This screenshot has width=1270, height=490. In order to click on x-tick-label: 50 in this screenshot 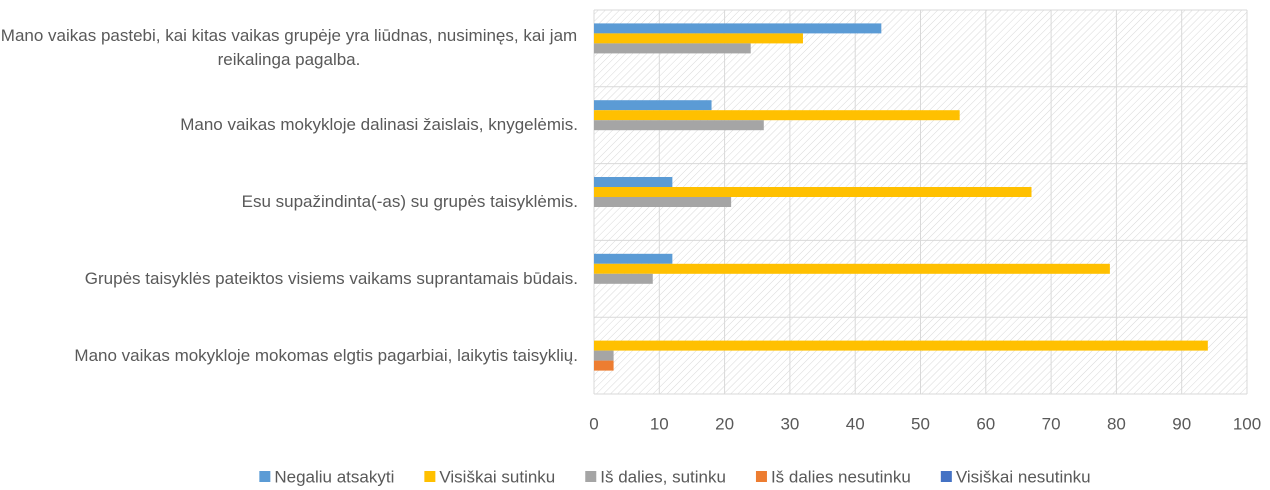, I will do `click(920, 423)`.